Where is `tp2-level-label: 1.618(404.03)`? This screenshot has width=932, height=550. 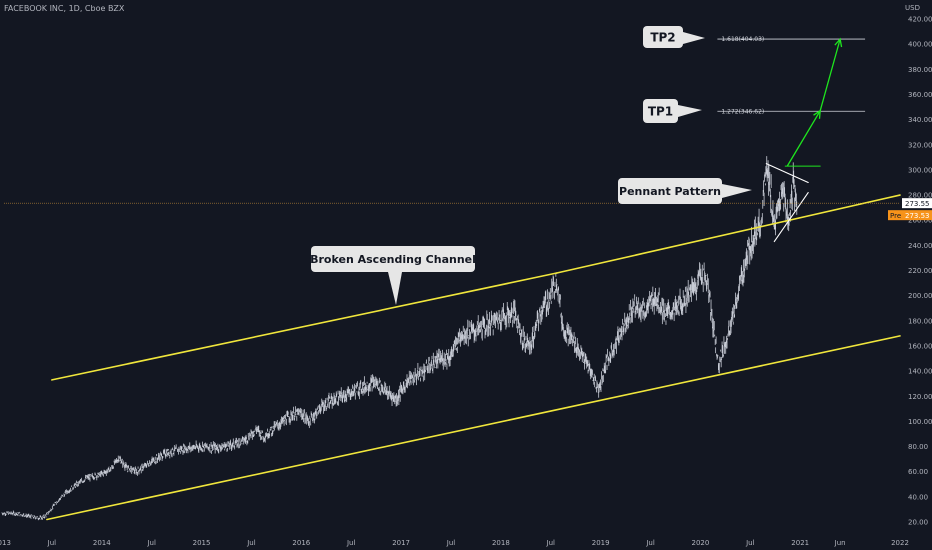 tp2-level-label: 1.618(404.03) is located at coordinates (742, 39).